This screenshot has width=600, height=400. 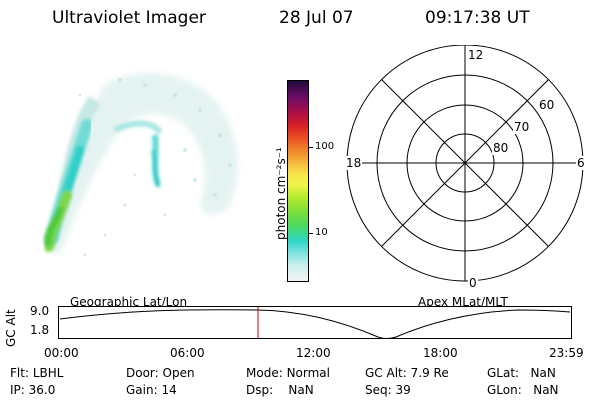 What do you see at coordinates (476, 55) in the screenshot?
I see `mlt-label-12: 12` at bounding box center [476, 55].